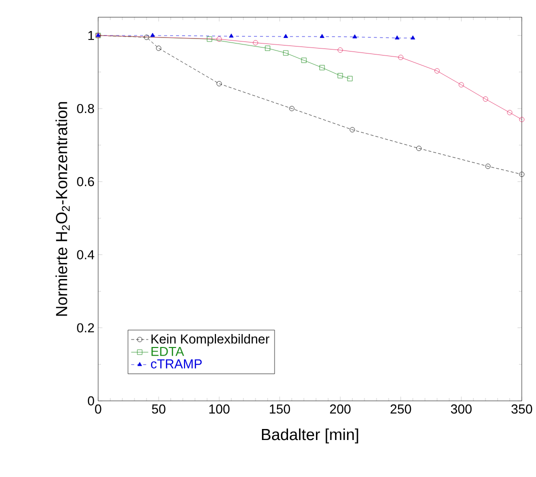 Image resolution: width=536 pixels, height=477 pixels. I want to click on x-tick-label: 200, so click(340, 409).